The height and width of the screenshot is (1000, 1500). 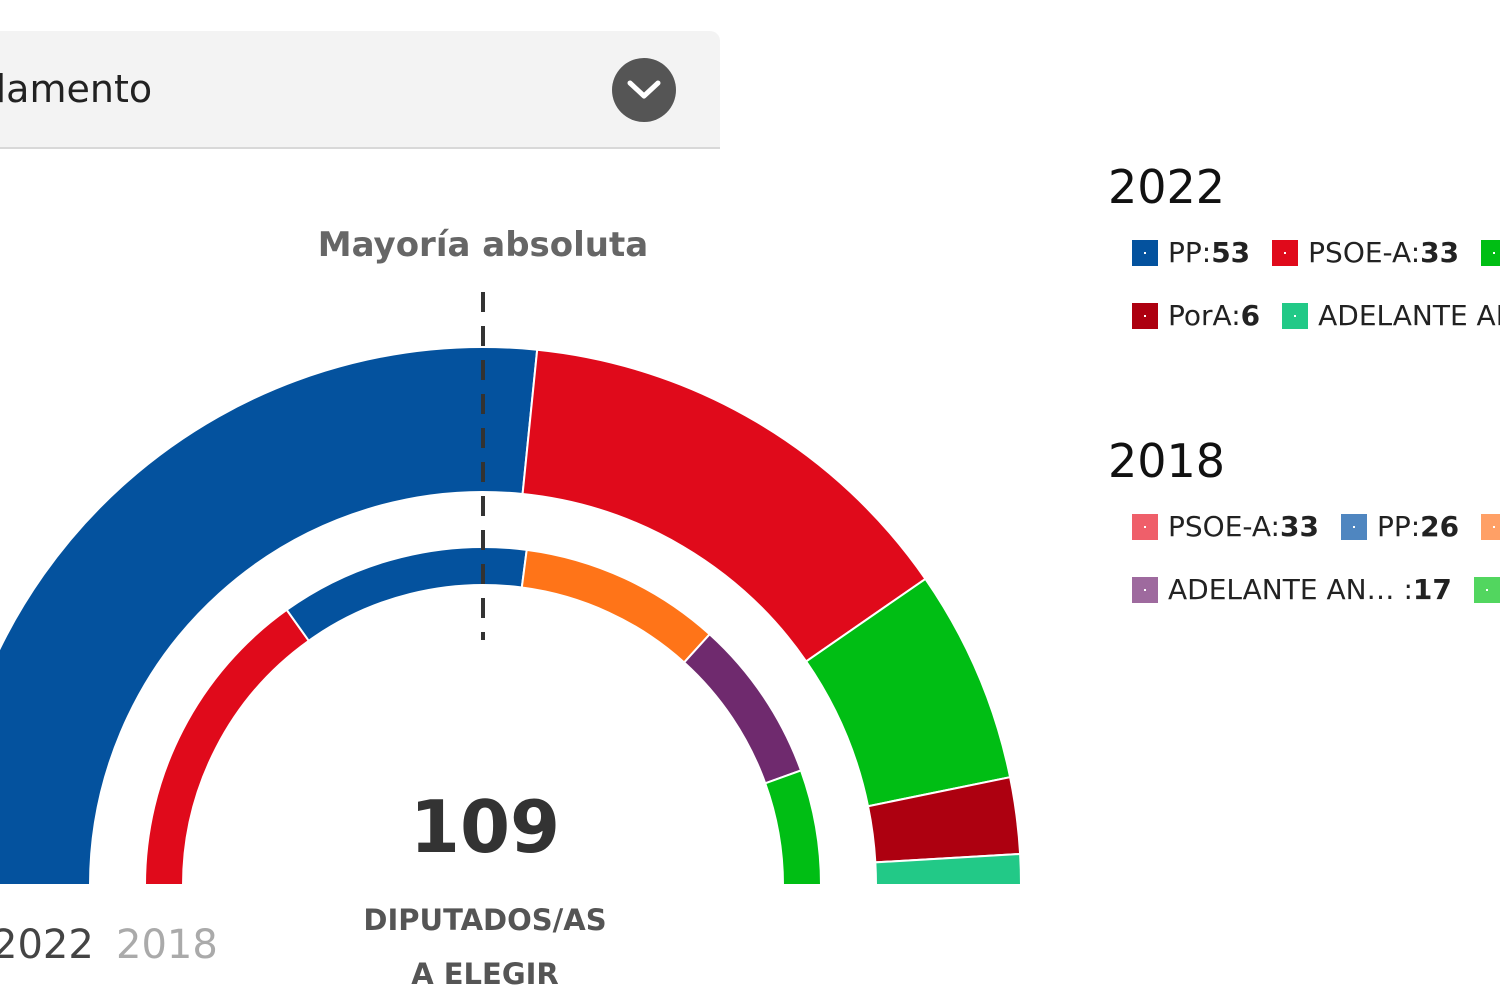 What do you see at coordinates (724, 505) in the screenshot?
I see `seat-arc-2022-psoe-a` at bounding box center [724, 505].